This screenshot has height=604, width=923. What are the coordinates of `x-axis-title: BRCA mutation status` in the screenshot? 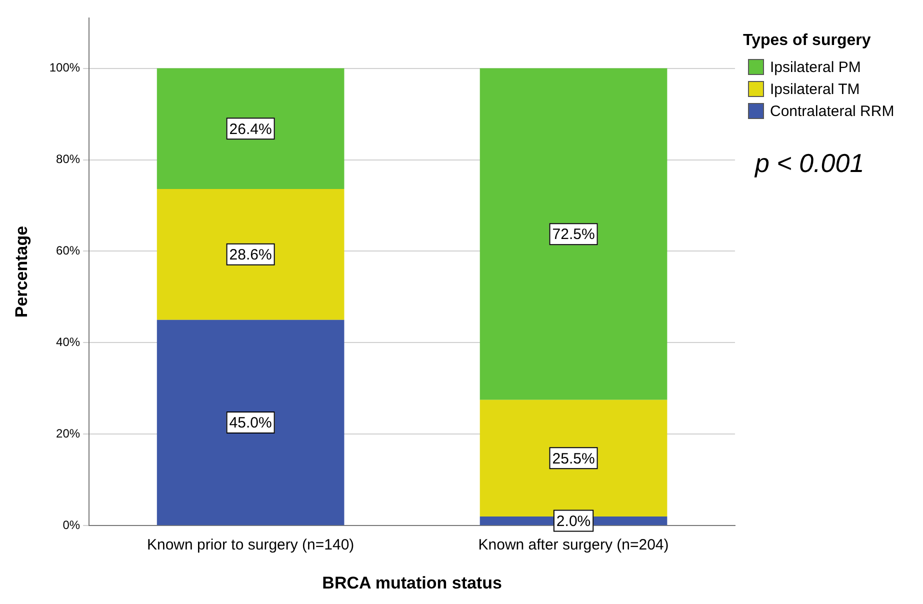 It's located at (412, 582).